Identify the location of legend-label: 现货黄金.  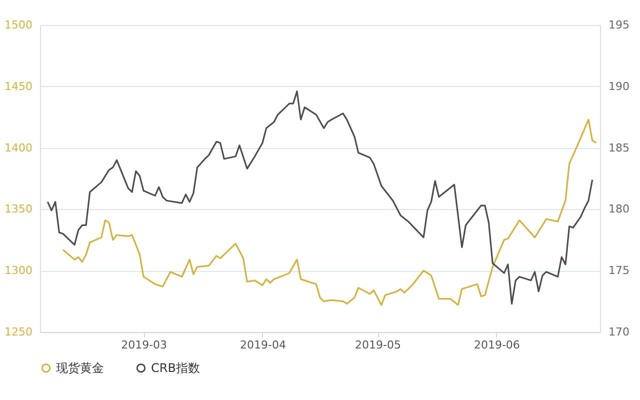
(80, 368).